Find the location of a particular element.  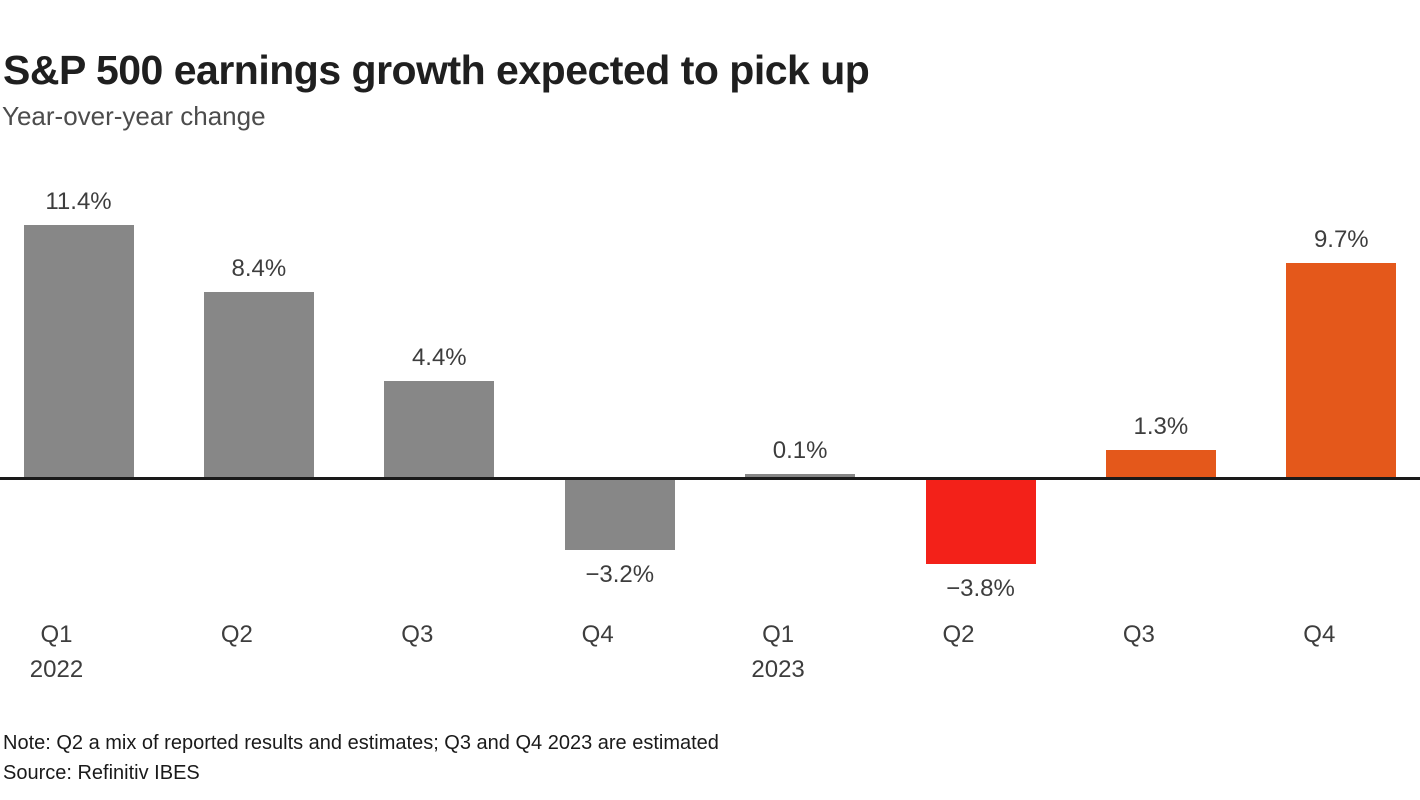

bar-value-label: 8.4% is located at coordinates (259, 268).